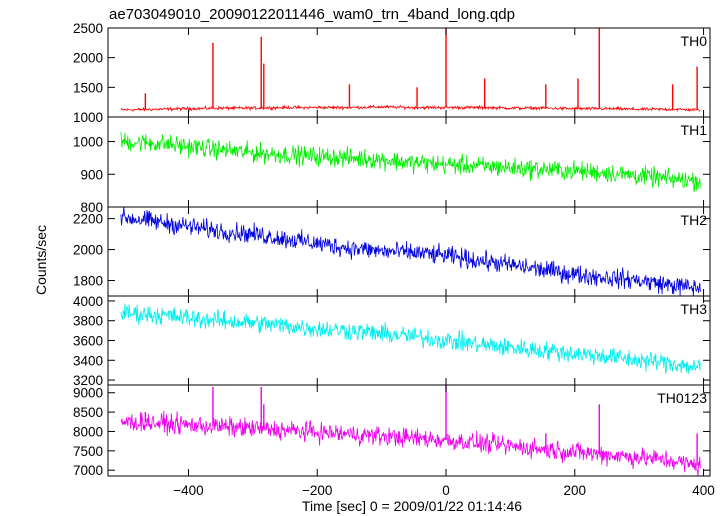  I want to click on y-tick-label: 1500, so click(88, 87).